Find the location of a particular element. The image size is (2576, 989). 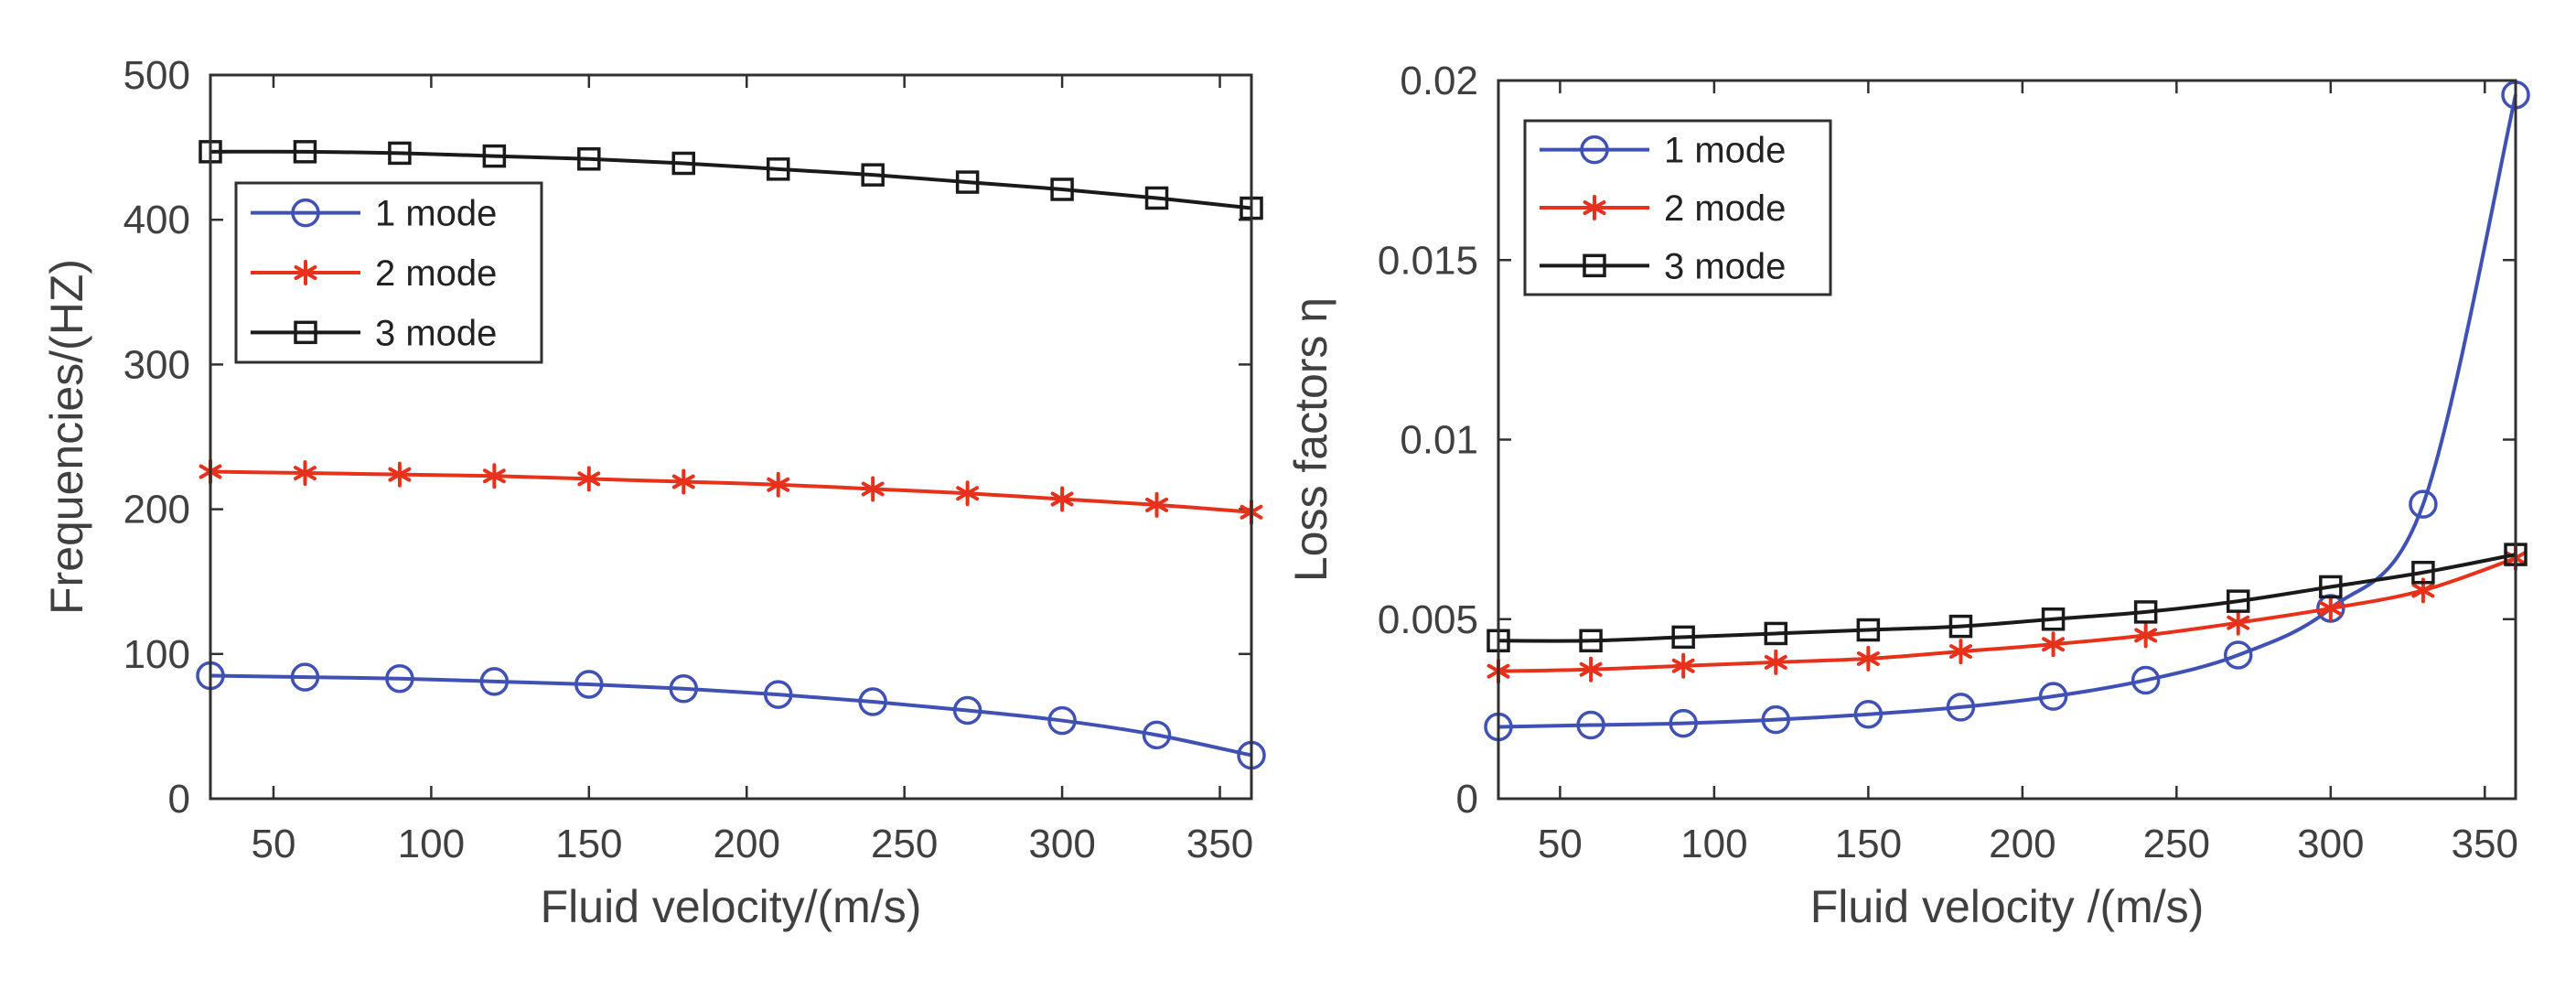

y-axis-label: Loss factors η is located at coordinates (1311, 439).